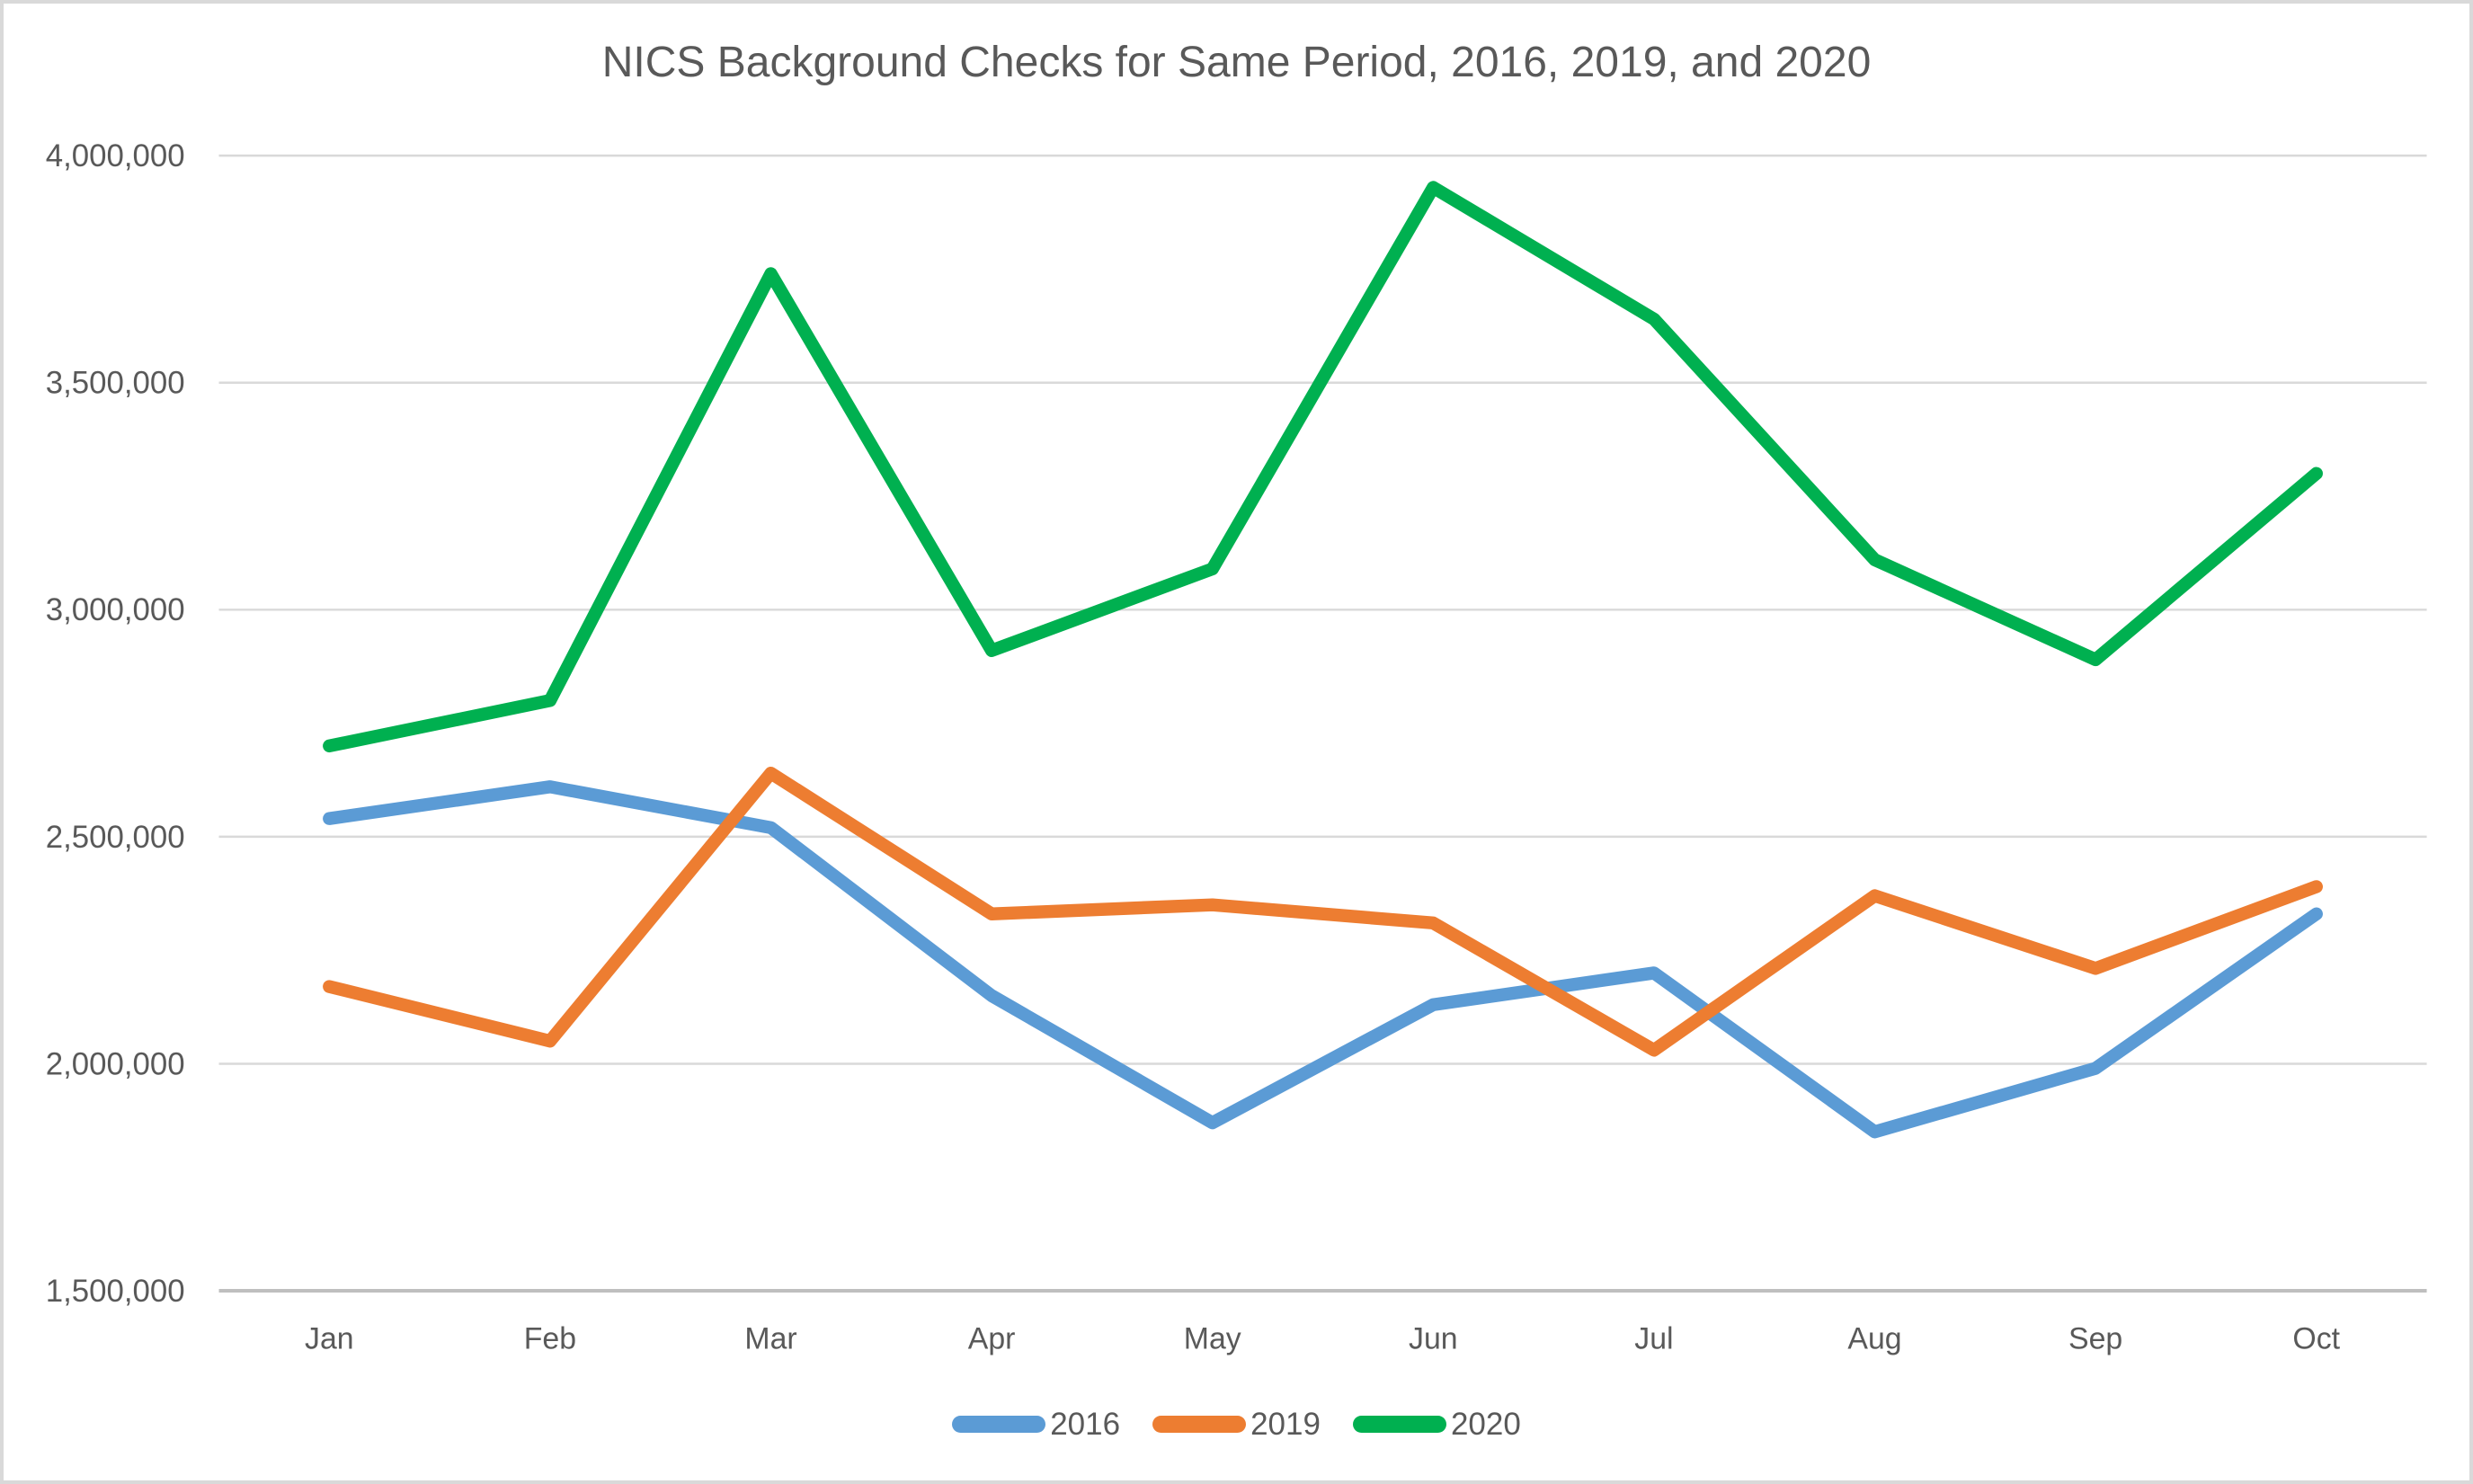 Image resolution: width=2473 pixels, height=1484 pixels. I want to click on legend: 2016 2019 2020, so click(1236, 1424).